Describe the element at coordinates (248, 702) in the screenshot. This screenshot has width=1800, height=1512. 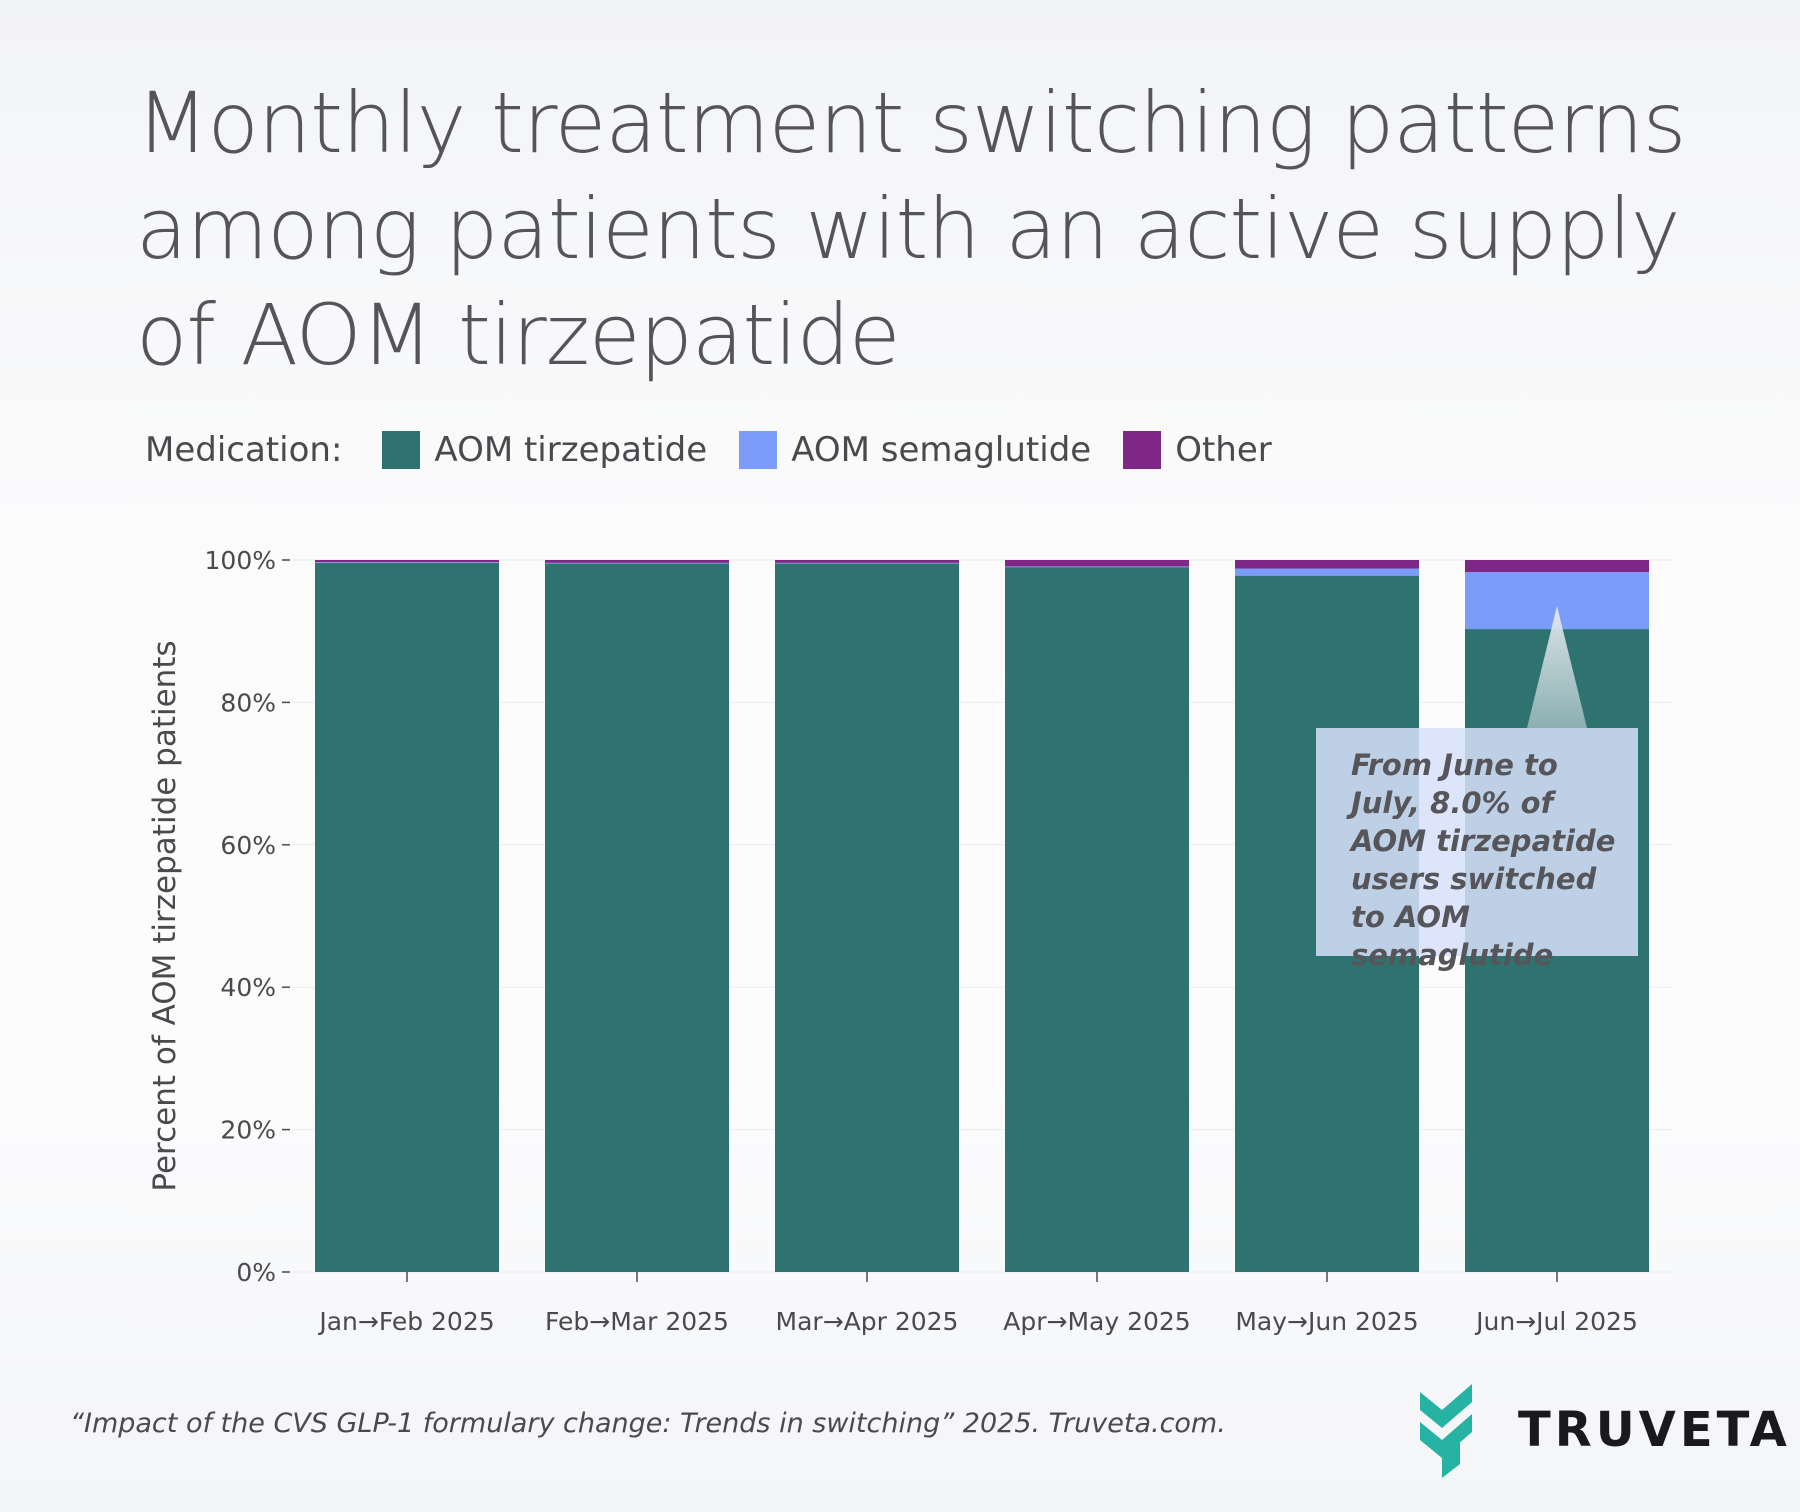
I see `y-tick-label: 80%` at that location.